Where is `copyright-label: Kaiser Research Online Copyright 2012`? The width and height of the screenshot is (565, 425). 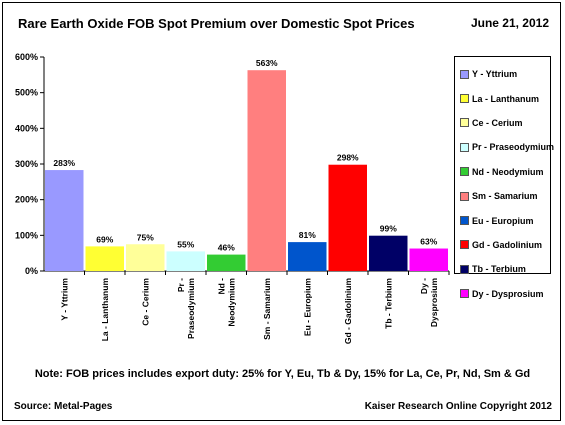
copyright-label: Kaiser Research Online Copyright 2012 is located at coordinates (458, 406).